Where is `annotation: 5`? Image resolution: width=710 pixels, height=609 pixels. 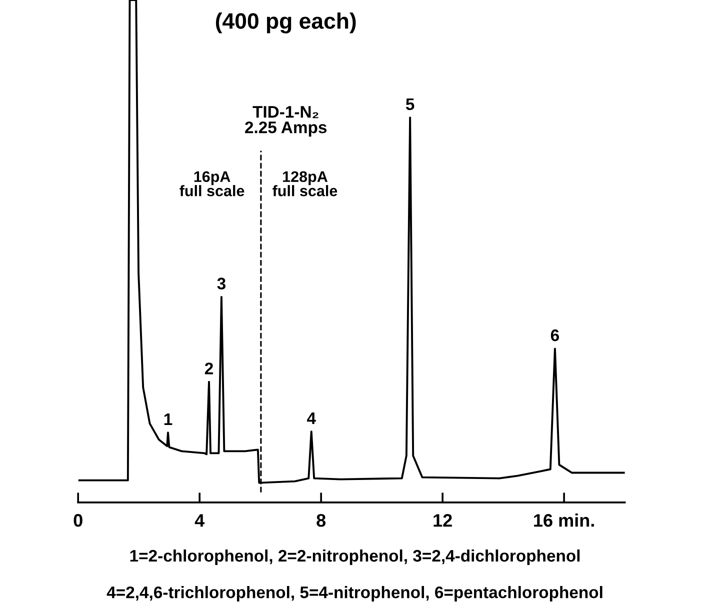
annotation: 5 is located at coordinates (410, 104).